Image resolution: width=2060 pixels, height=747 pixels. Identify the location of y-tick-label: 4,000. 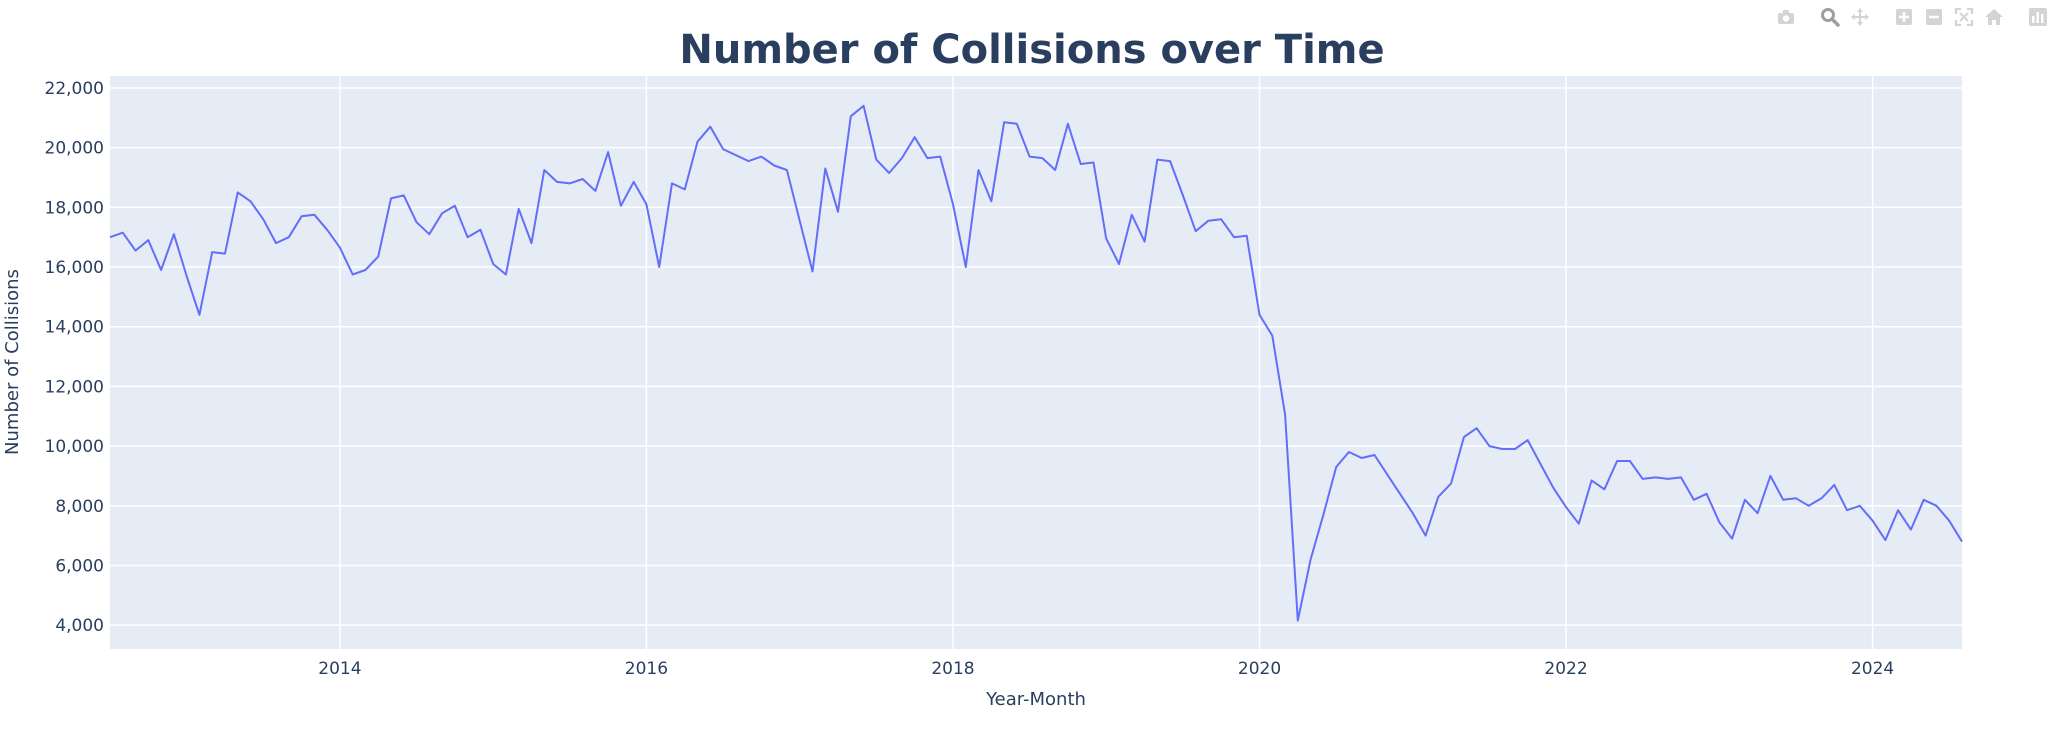
(79, 626).